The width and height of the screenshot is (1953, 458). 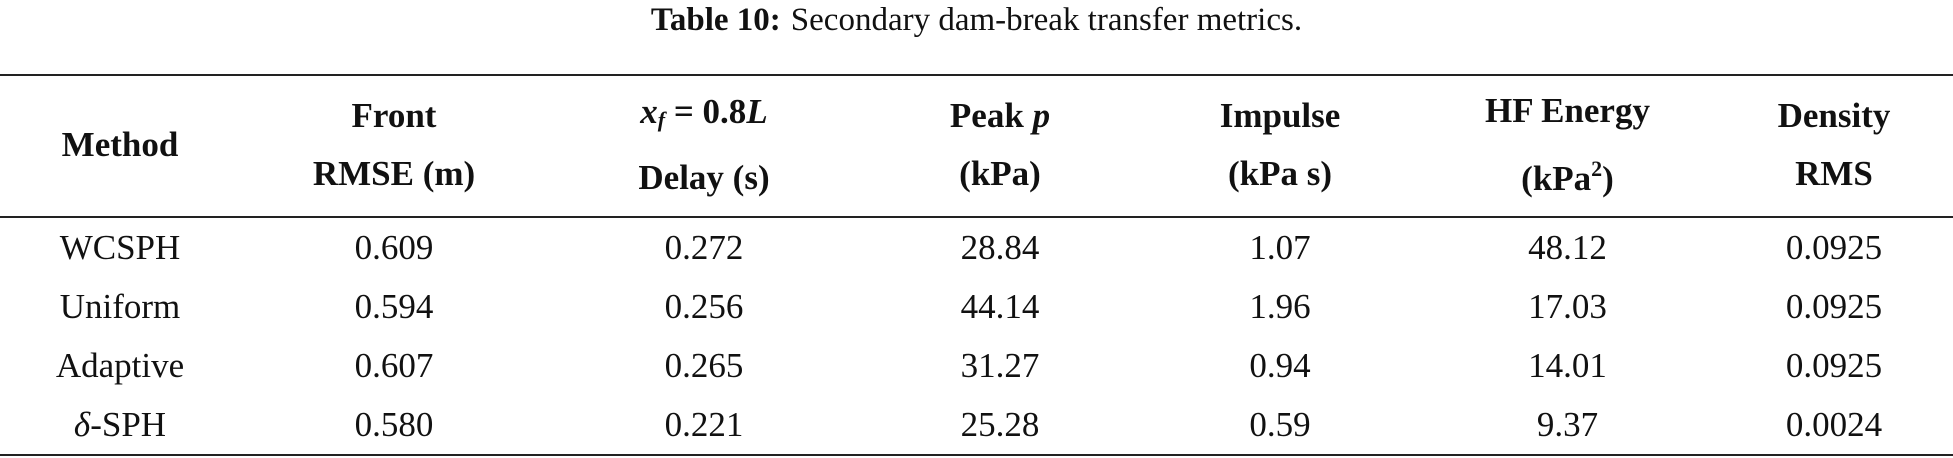 I want to click on header-text: Method, so click(x=120, y=144).